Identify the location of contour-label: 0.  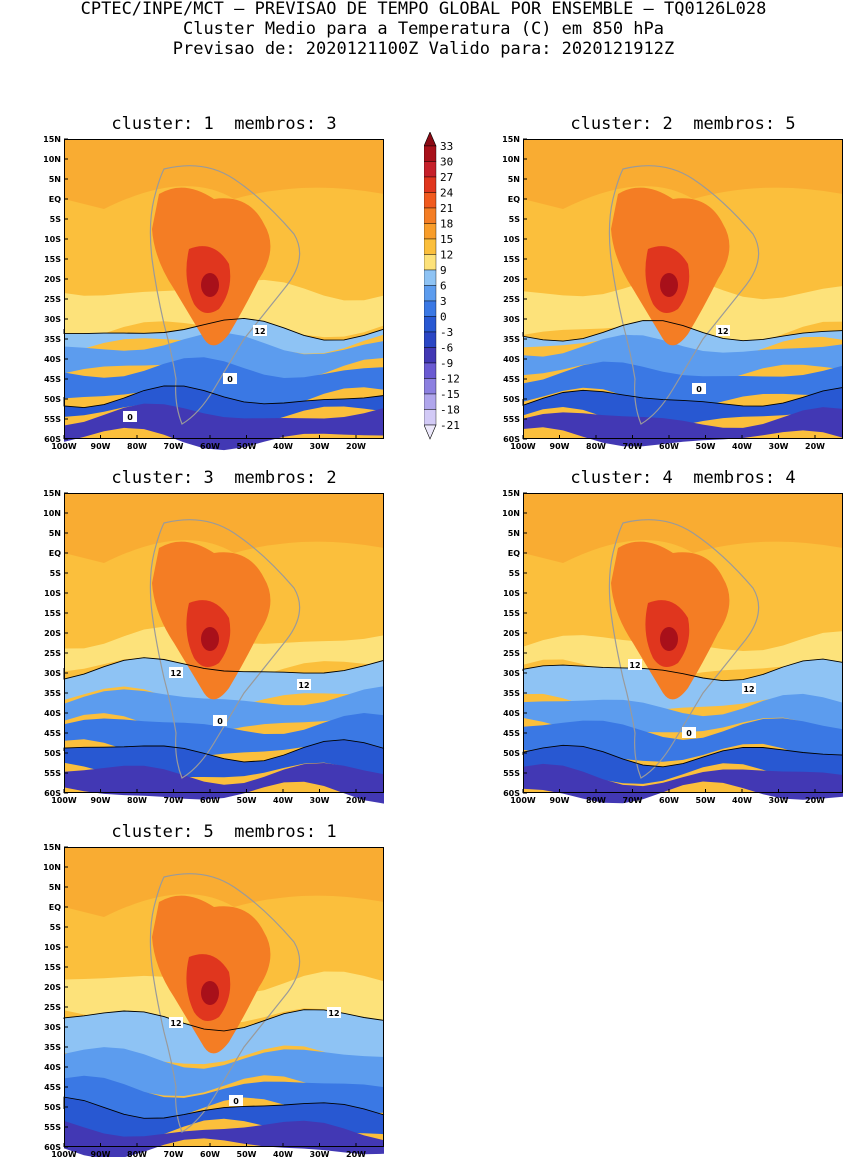
(130, 416).